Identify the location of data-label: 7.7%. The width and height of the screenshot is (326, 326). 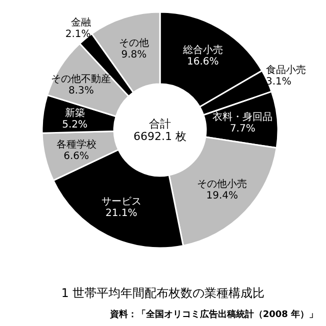
(243, 129).